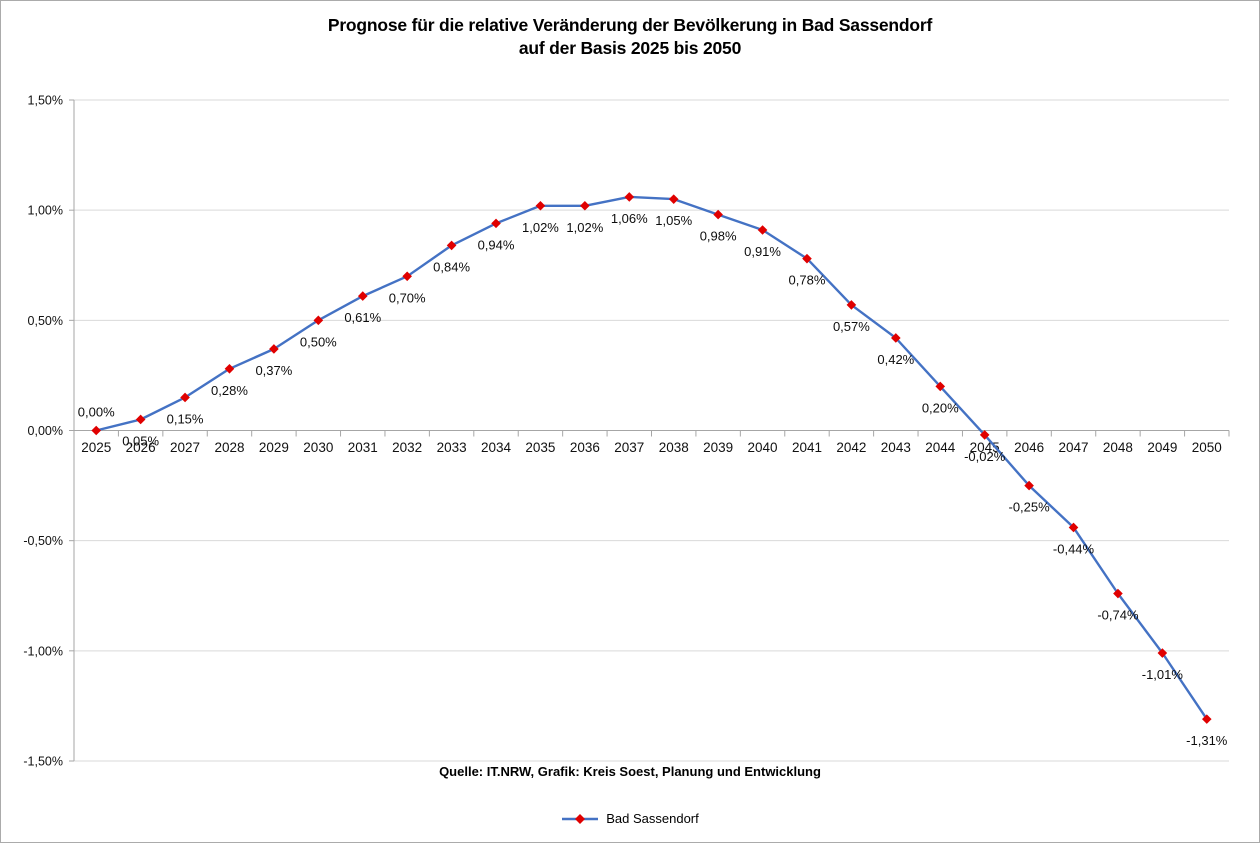  What do you see at coordinates (763, 447) in the screenshot?
I see `x-axis-tick-label: 2040` at bounding box center [763, 447].